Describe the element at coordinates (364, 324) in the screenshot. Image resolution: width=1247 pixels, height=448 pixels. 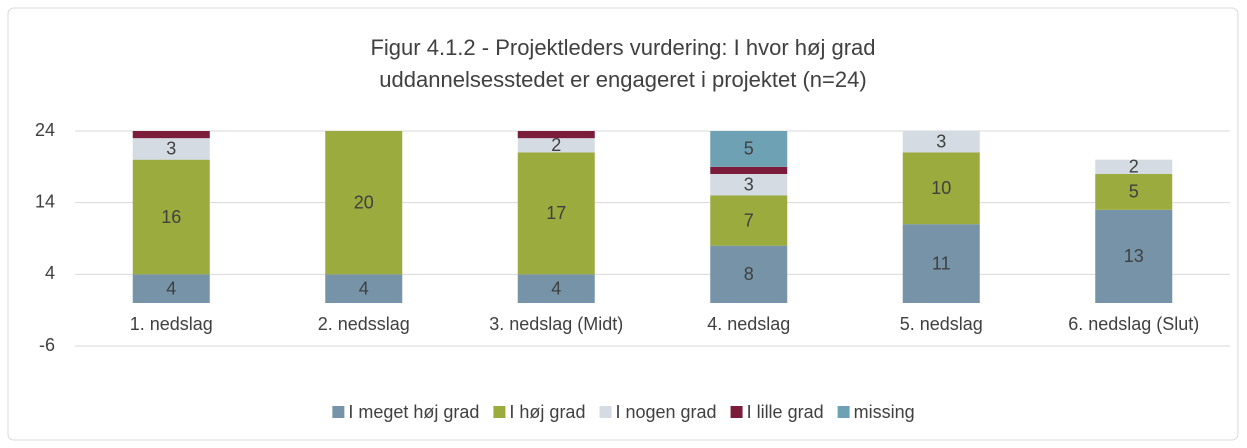
I see `x-tick-label: 2. nedsslag` at that location.